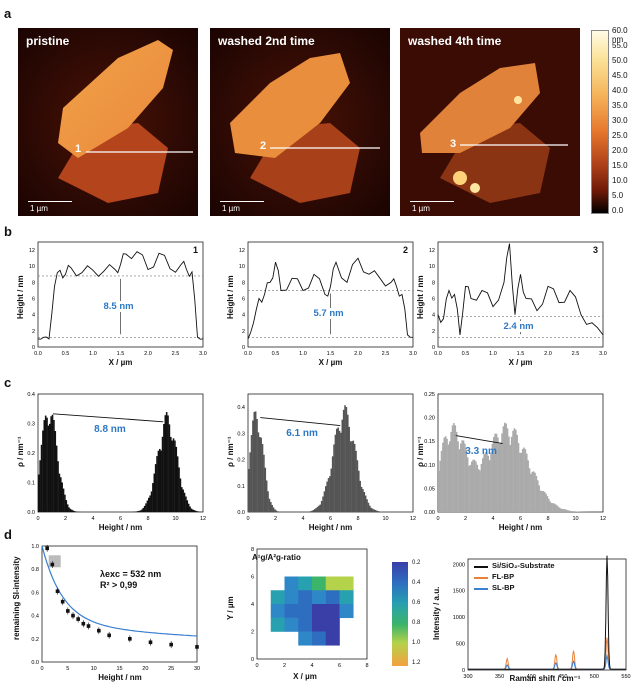  I want to click on x-tick-label: 6, so click(120, 519).